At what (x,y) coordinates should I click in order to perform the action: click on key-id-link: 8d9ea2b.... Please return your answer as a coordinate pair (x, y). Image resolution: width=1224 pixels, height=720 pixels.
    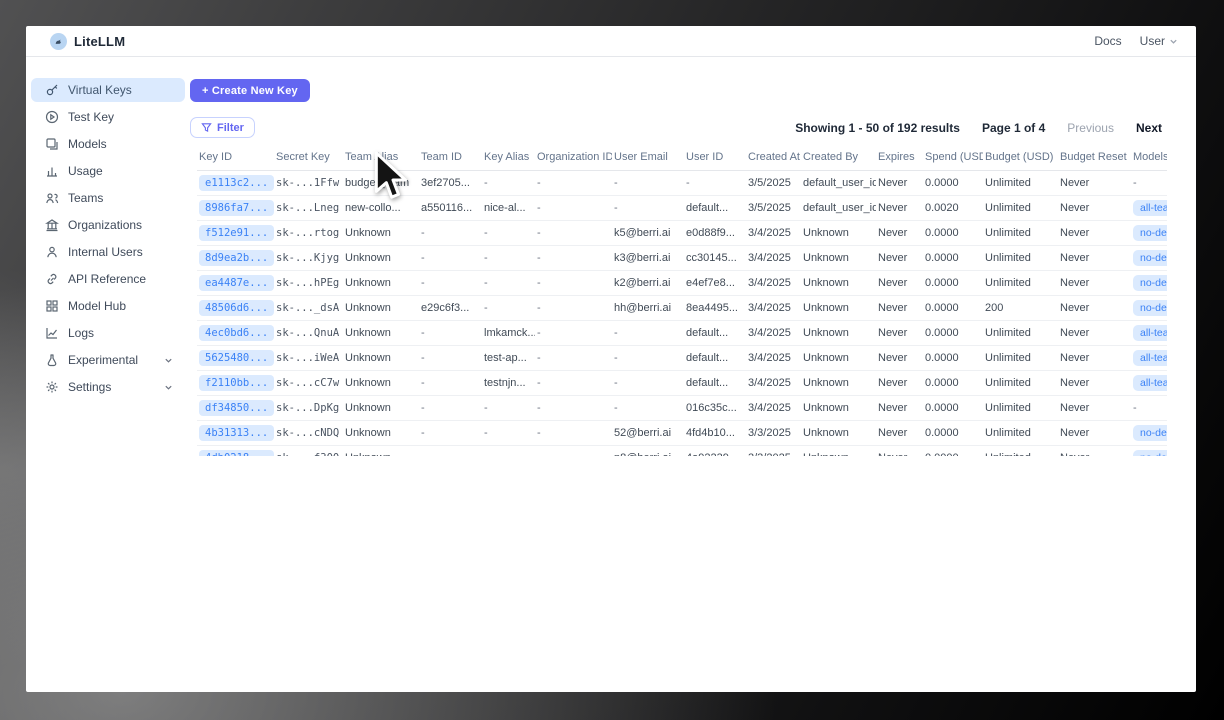
    Looking at the image, I should click on (236, 258).